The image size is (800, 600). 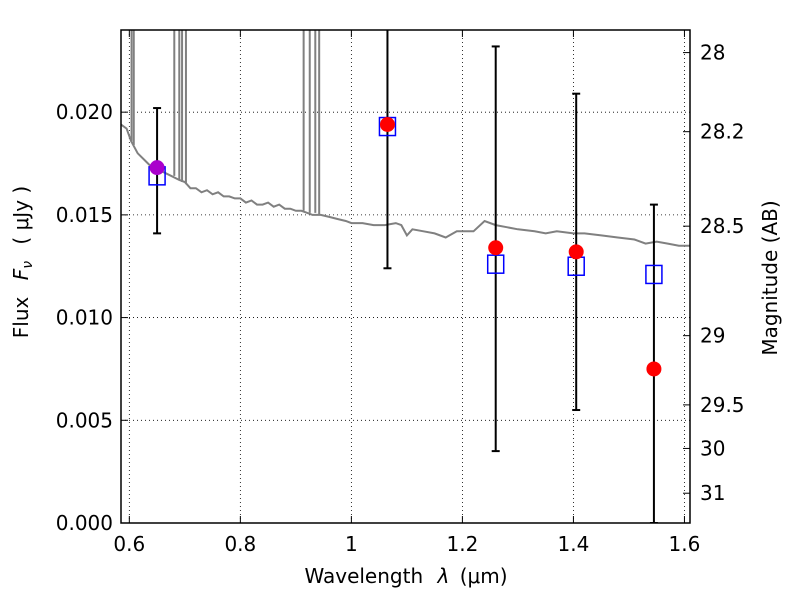 I want to click on y-axis-label: Flux Fν ( μJy ), so click(x=23, y=262).